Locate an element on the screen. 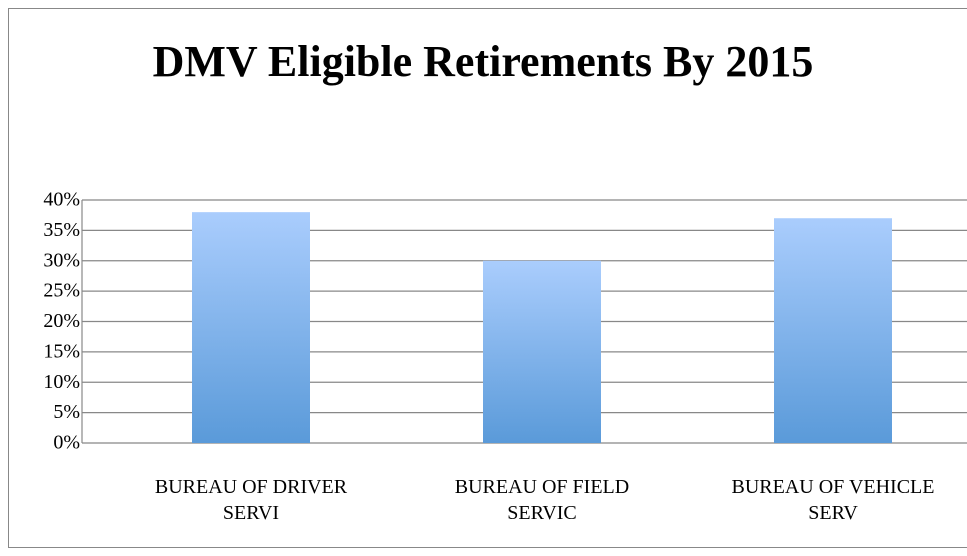  y-tick-label: 0% is located at coordinates (66, 443).